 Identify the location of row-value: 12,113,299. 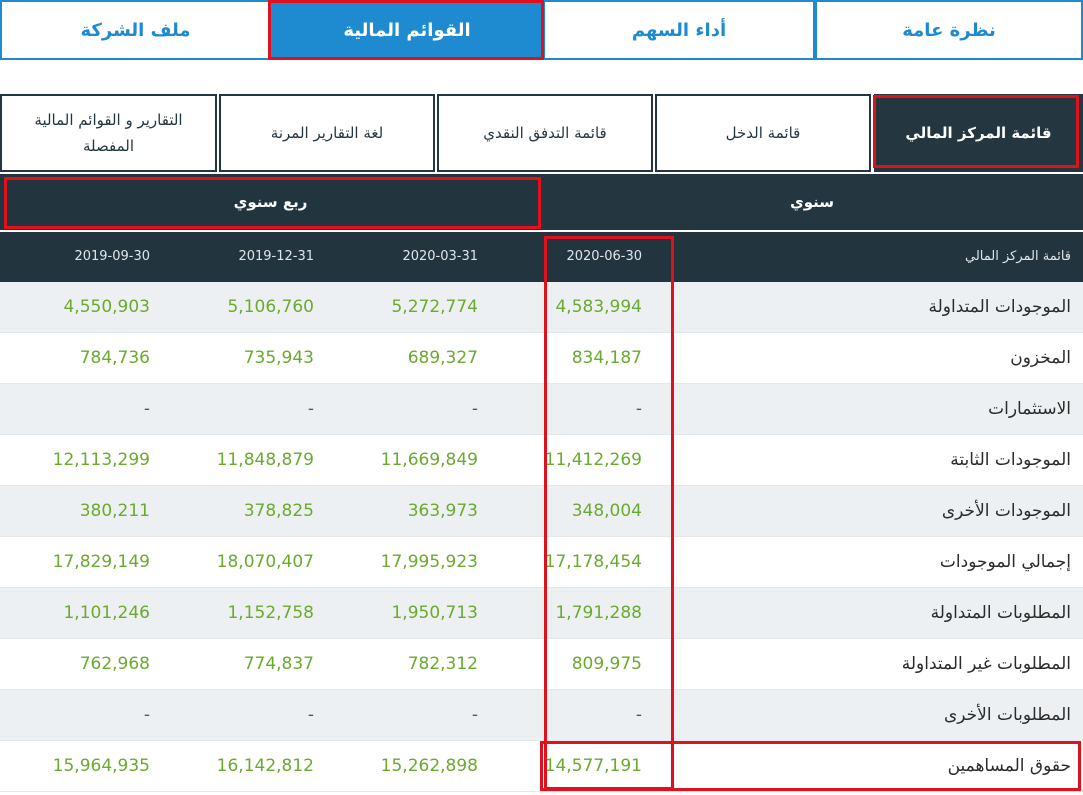
(101, 460).